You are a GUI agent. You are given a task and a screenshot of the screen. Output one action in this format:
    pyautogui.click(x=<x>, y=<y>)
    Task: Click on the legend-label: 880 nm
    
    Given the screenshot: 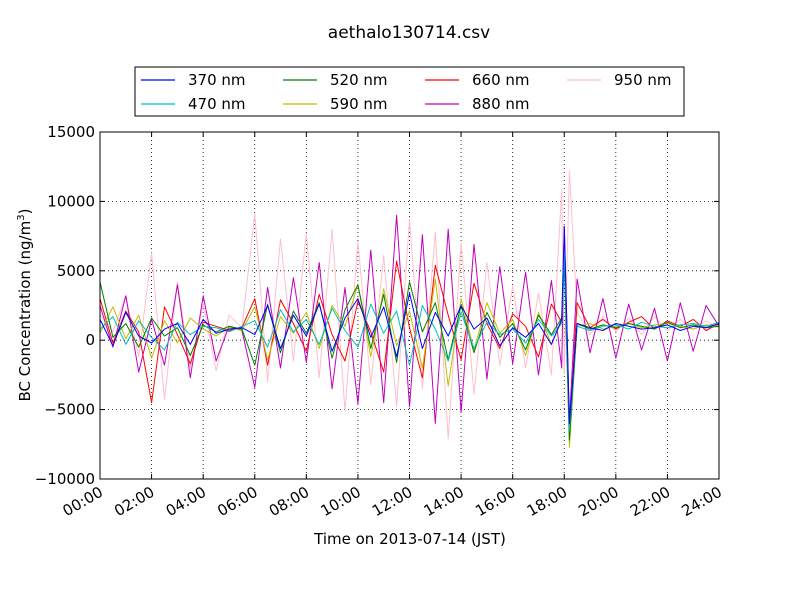 What is the action you would take?
    pyautogui.click(x=501, y=104)
    